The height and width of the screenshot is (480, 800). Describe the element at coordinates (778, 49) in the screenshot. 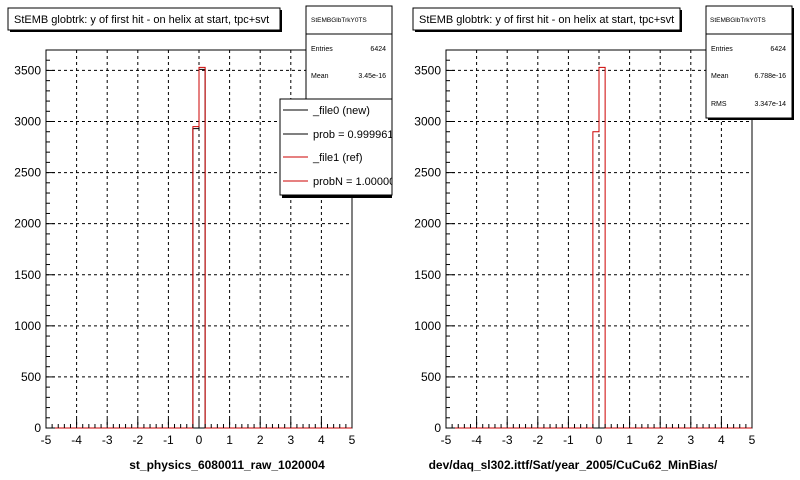

I see `right-stats-entries-value: 6424` at that location.